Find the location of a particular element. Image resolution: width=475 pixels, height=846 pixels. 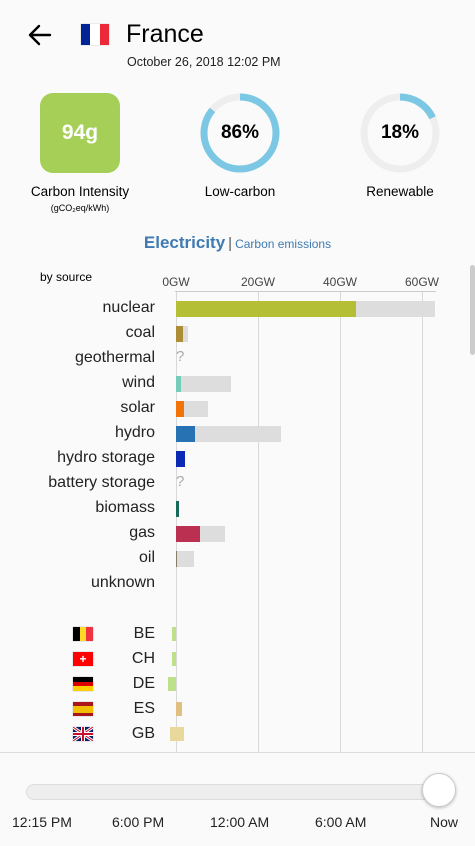

axis-tick-label: 40GW is located at coordinates (340, 282).